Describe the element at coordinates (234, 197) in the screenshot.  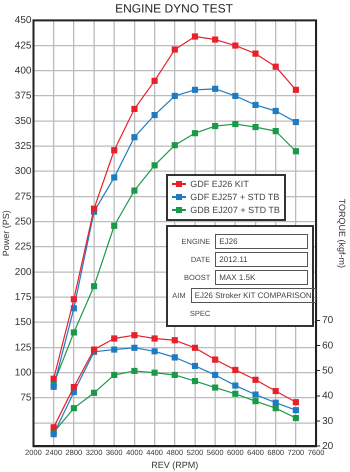
I see `legend-label: GDF EJ257 + STD TB` at that location.